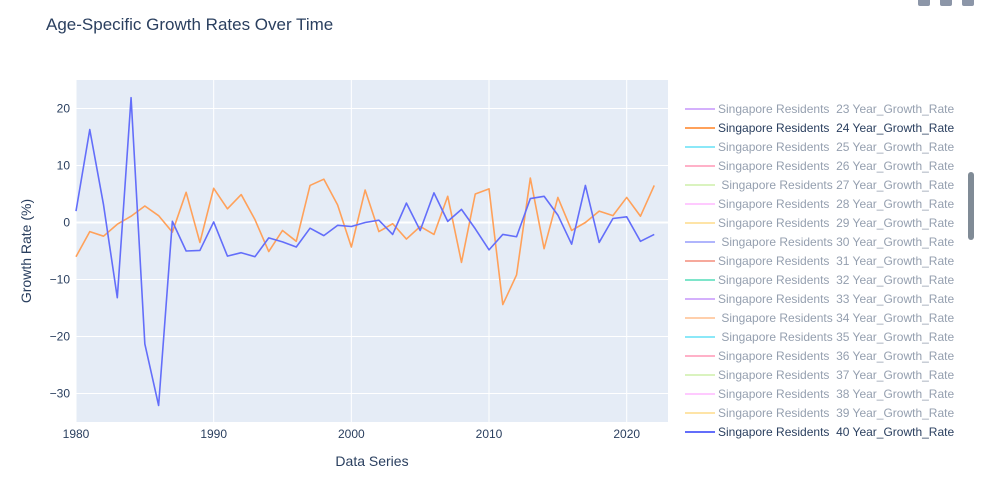 This screenshot has width=998, height=486. I want to click on legend-label: Singapore Residents 38 Year_Growth_Rate, so click(836, 394).